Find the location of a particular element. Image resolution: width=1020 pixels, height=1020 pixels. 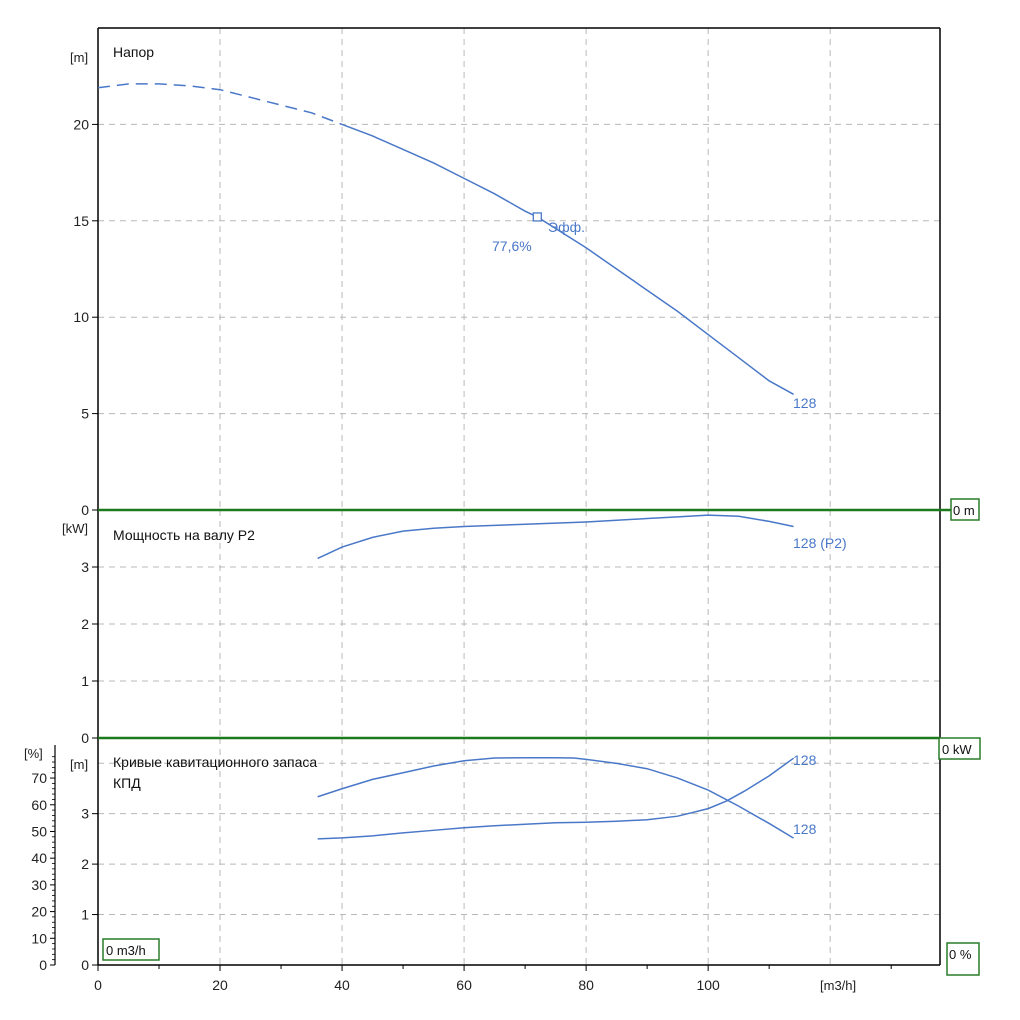

head-curve-label: 128 is located at coordinates (805, 403).